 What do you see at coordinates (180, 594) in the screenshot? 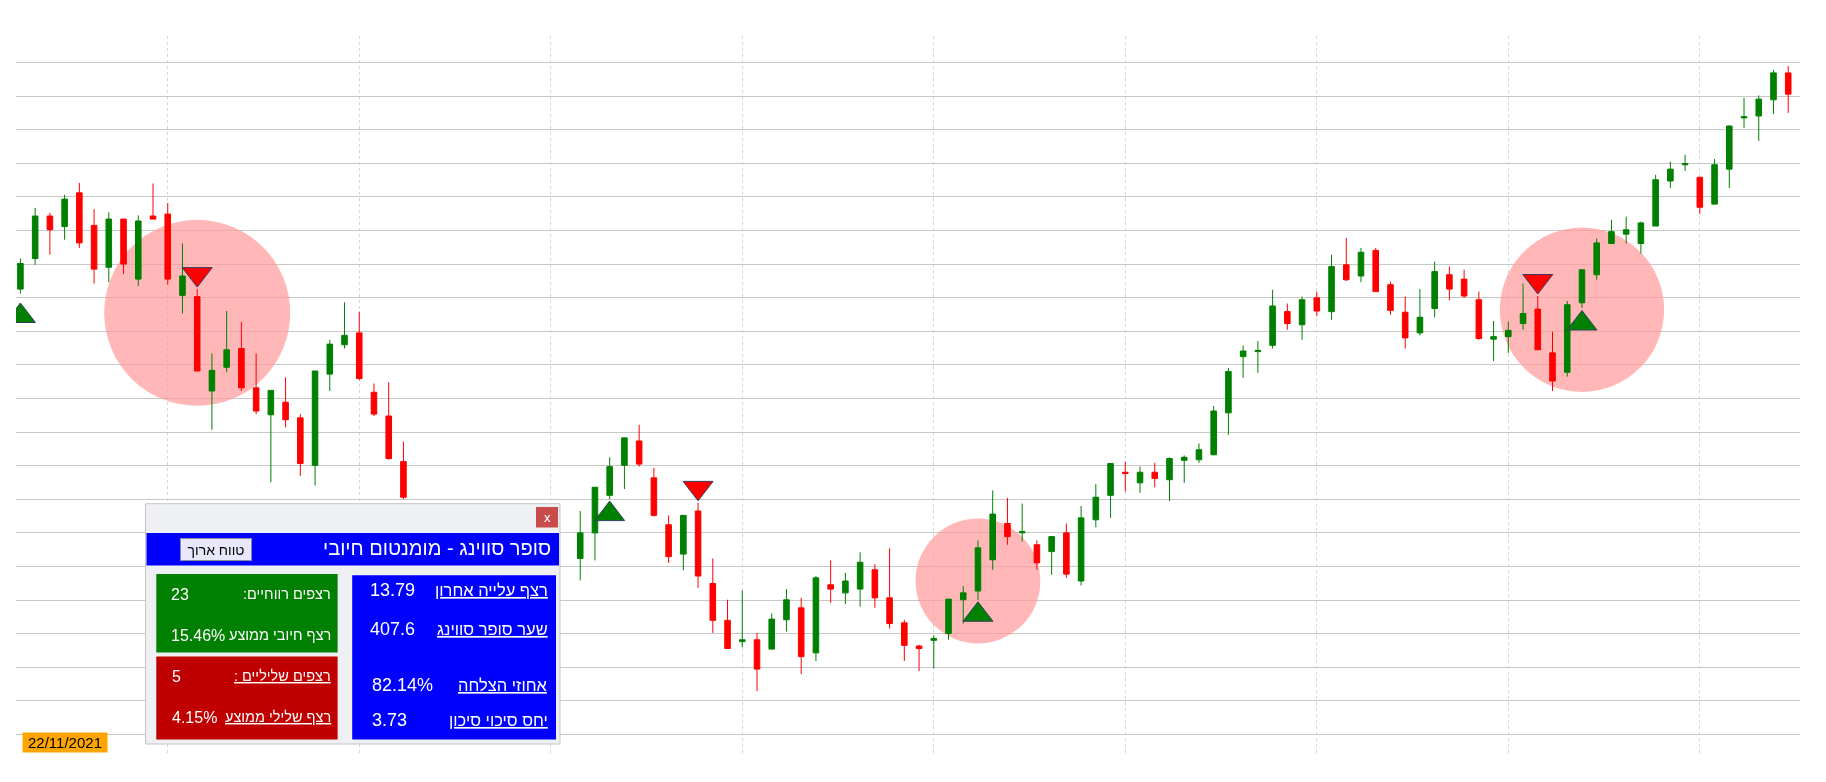
I see `annotation: 23` at bounding box center [180, 594].